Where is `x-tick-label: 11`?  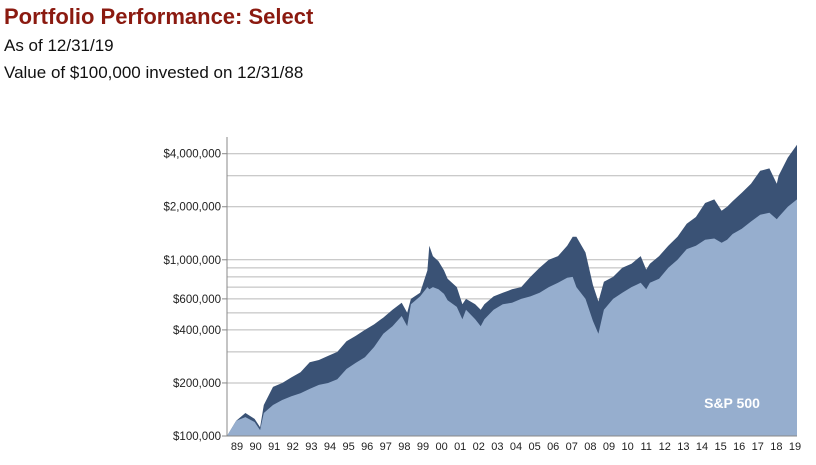 x-tick-label: 11 is located at coordinates (645, 447).